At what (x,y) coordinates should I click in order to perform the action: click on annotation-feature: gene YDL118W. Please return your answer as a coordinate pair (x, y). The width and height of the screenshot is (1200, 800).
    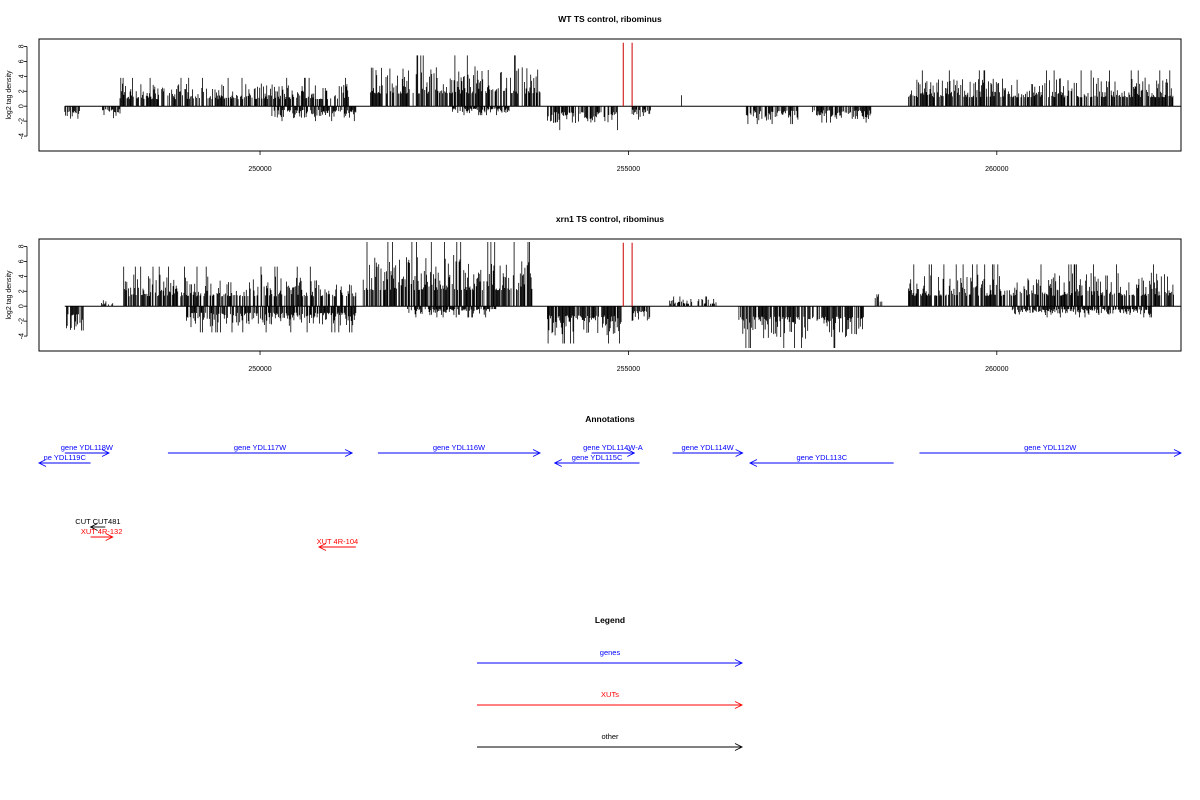
    Looking at the image, I should click on (87, 450).